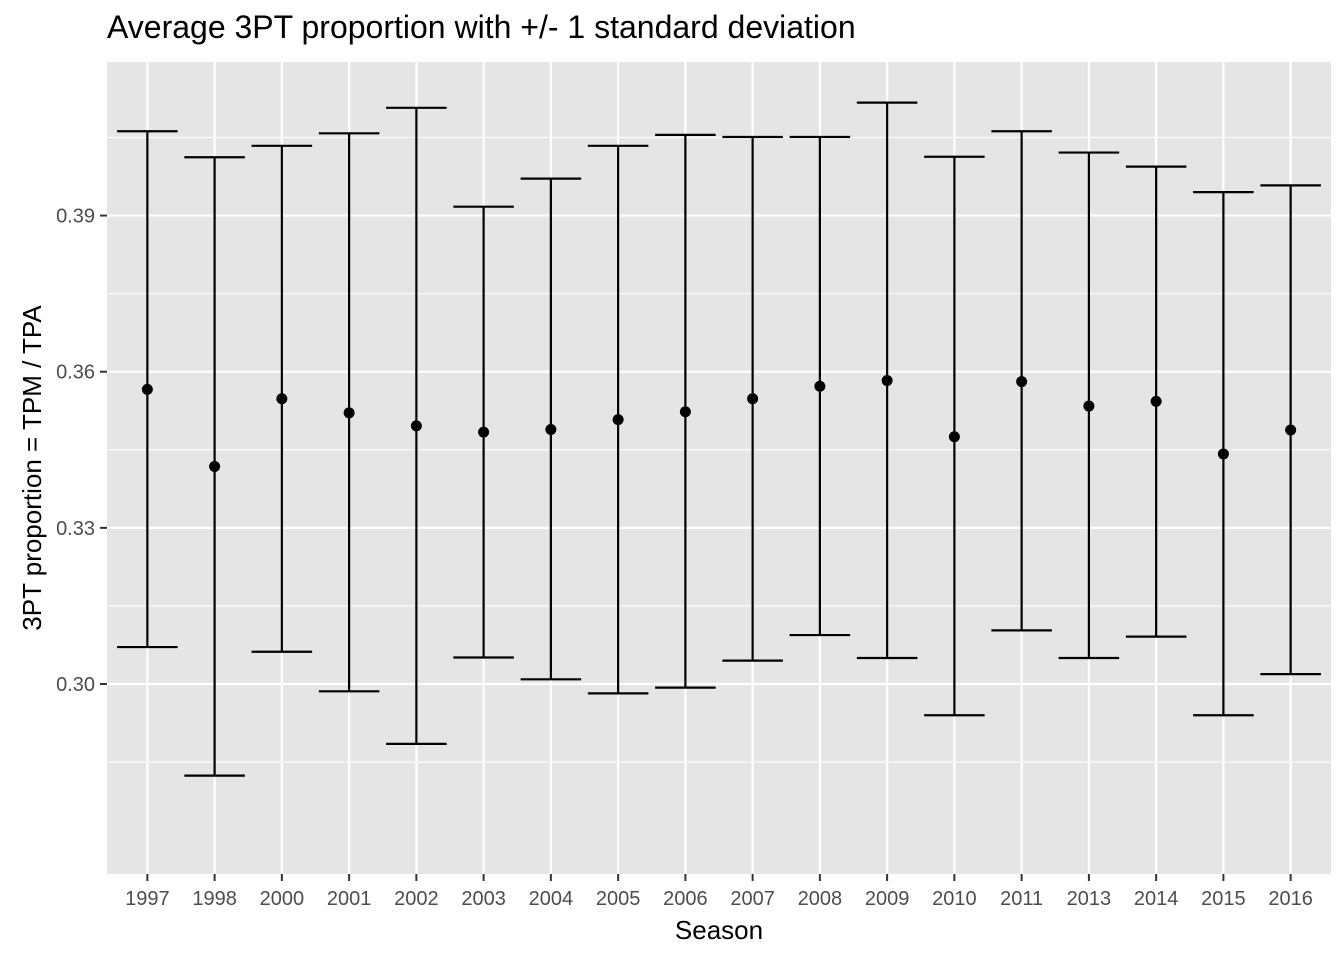  I want to click on x-tick-label: 2014, so click(1156, 899).